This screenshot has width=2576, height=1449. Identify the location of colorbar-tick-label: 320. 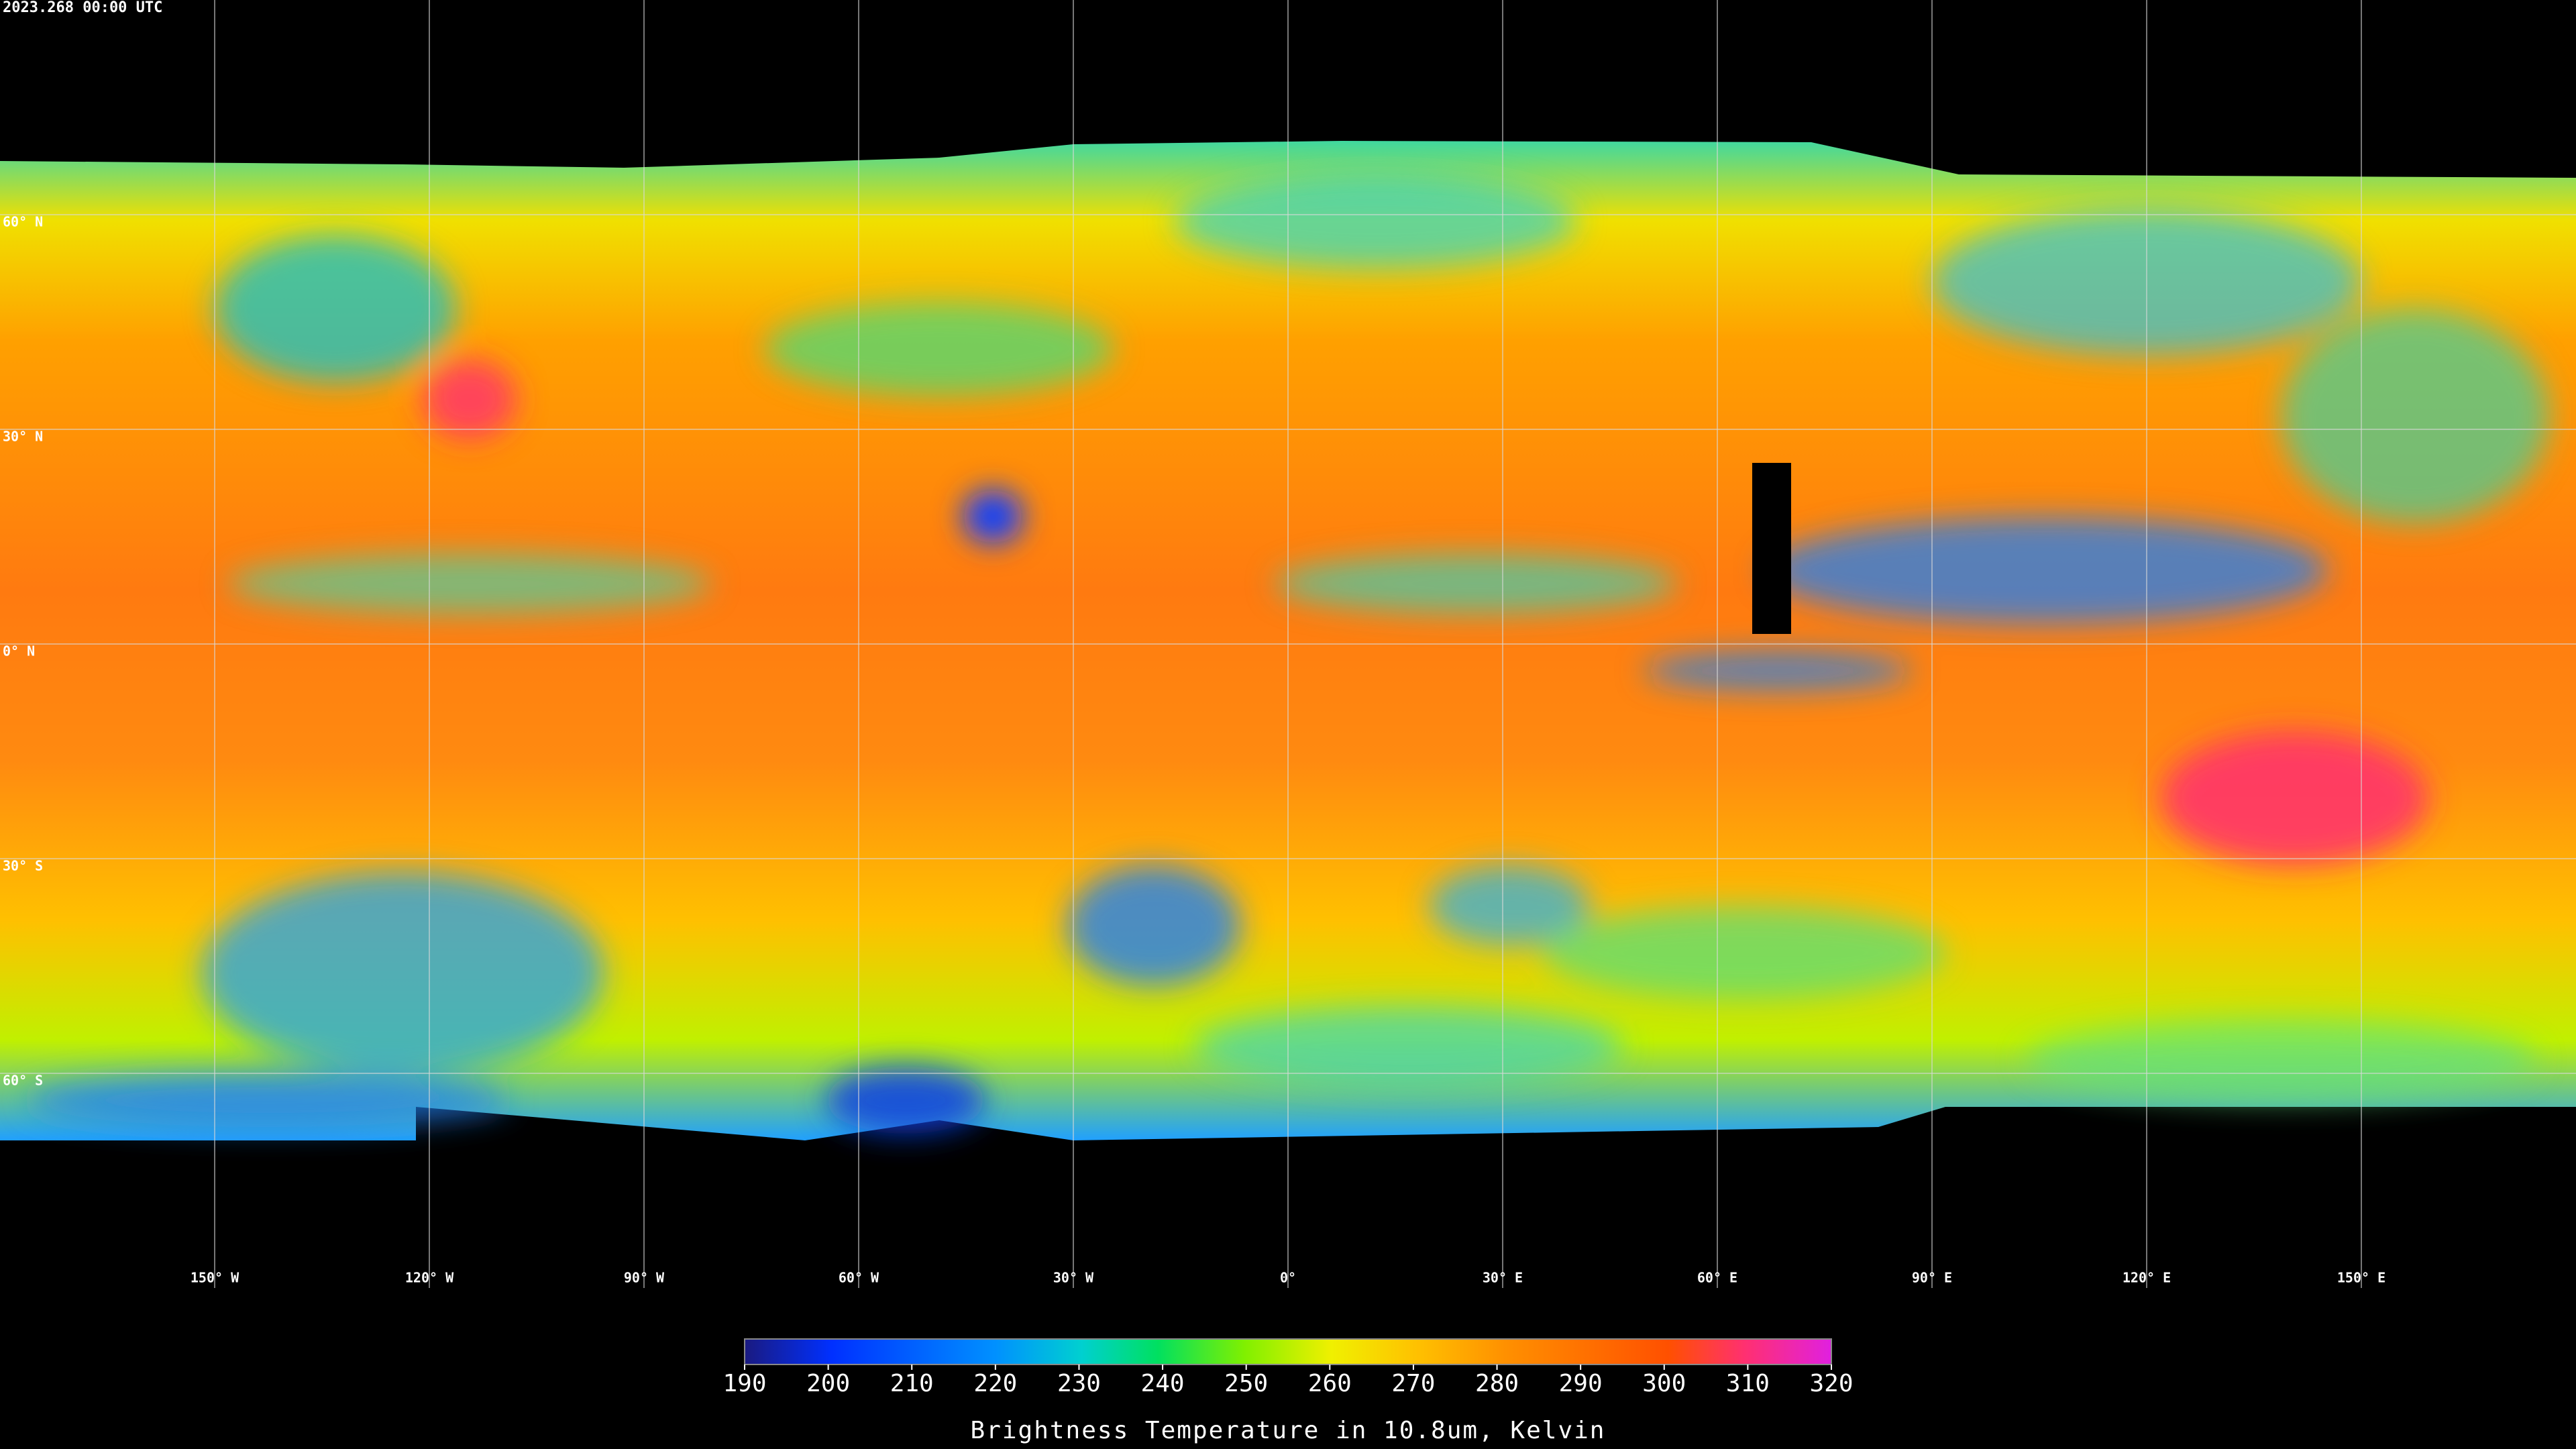
(1831, 1383).